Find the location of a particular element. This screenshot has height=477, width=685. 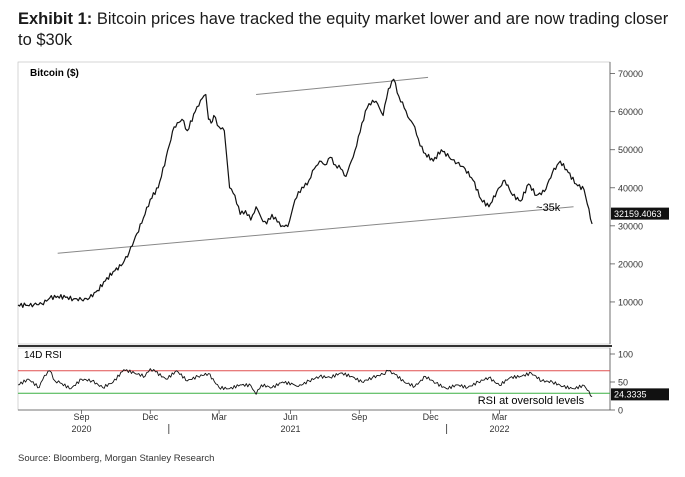

exhibit-label: Exhibit 1: is located at coordinates (55, 19).